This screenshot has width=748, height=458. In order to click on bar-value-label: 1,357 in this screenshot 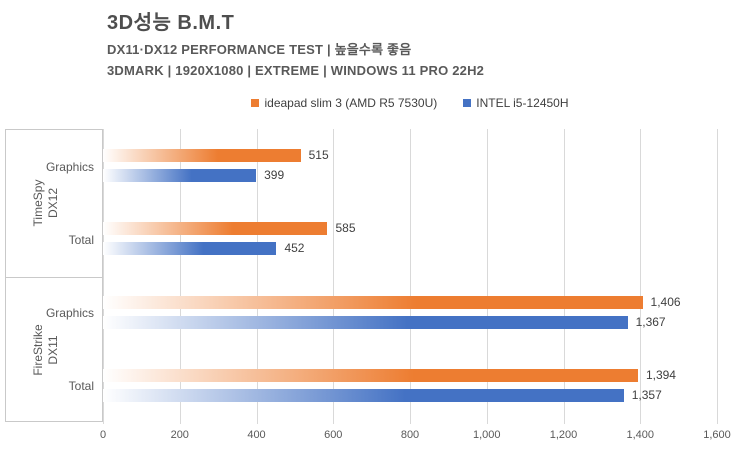, I will do `click(646, 394)`.